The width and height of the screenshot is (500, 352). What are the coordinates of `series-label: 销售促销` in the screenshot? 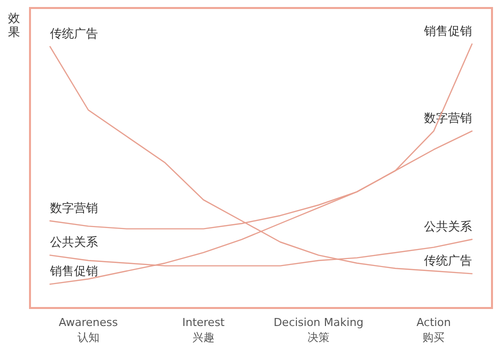 It's located at (73, 271).